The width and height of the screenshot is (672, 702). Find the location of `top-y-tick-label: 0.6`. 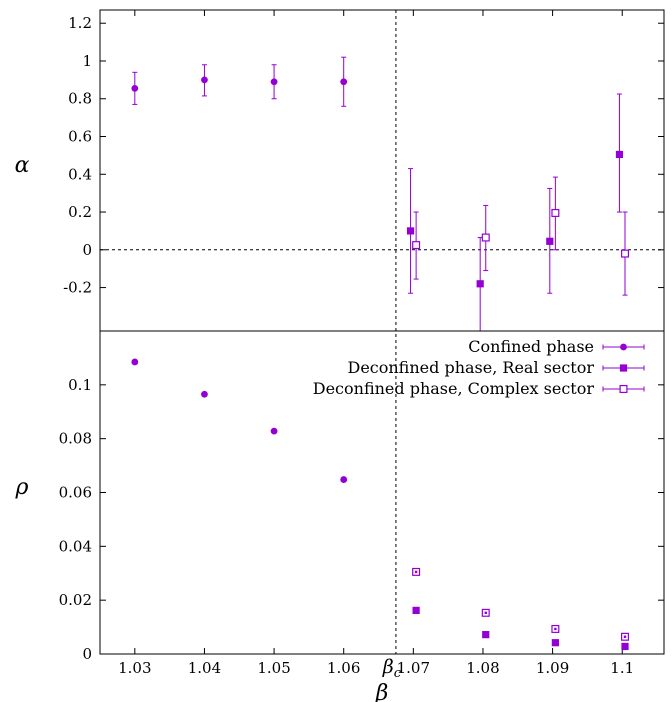

top-y-tick-label: 0.6 is located at coordinates (80, 137).